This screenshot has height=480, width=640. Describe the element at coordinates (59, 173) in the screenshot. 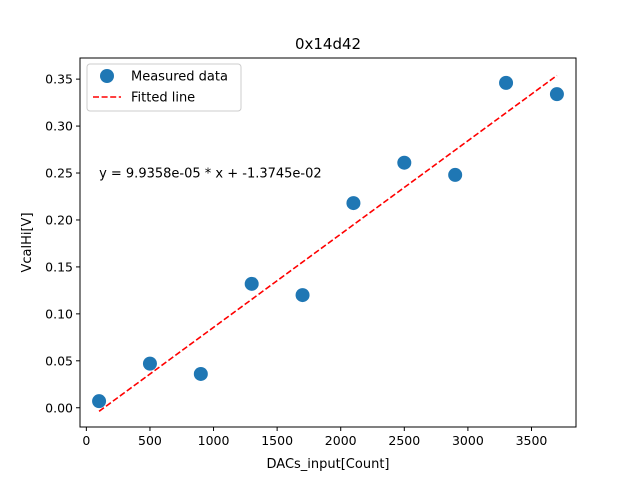

I see `y-tick-label: 0.25` at that location.